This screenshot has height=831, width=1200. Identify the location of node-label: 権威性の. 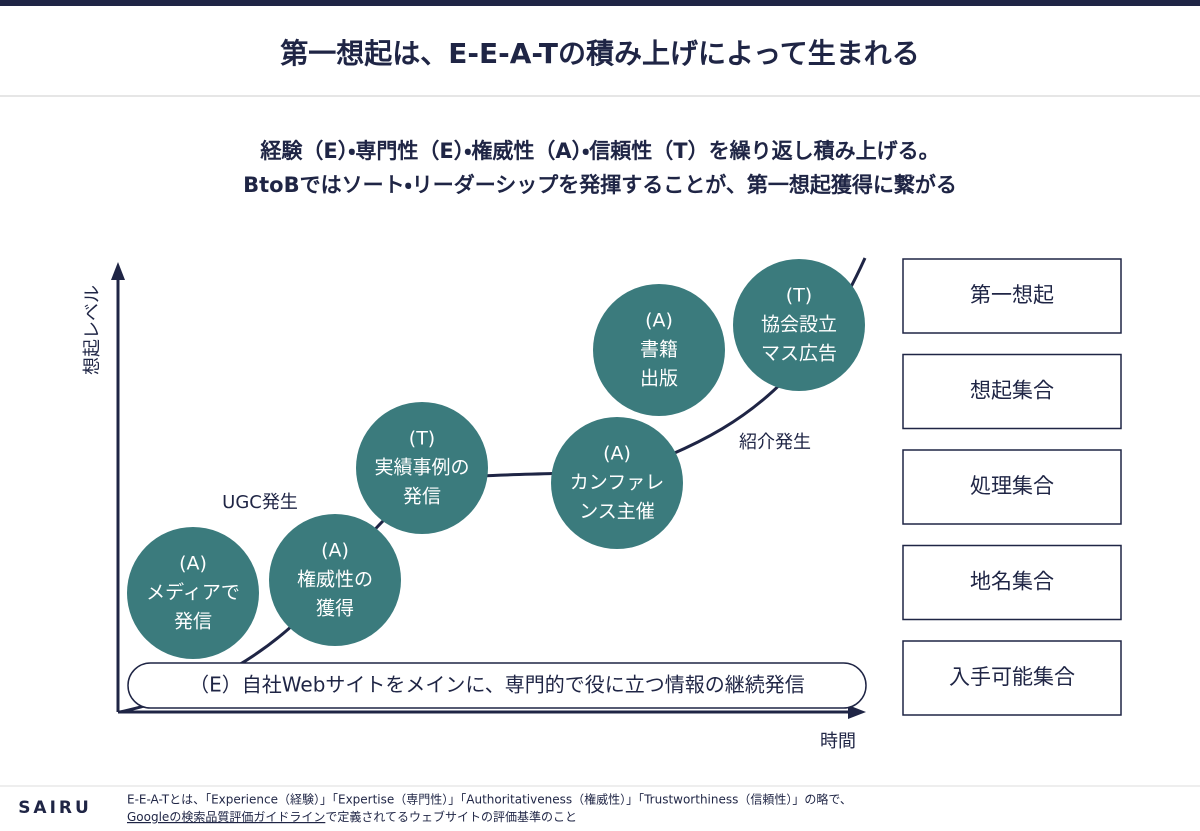
(335, 580).